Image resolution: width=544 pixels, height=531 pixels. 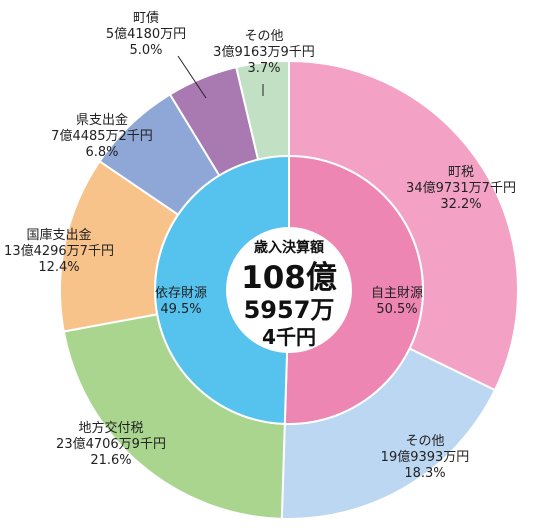 What do you see at coordinates (264, 52) in the screenshot?
I see `outer-label-7: その他 3億9163万9千円 3.7%` at bounding box center [264, 52].